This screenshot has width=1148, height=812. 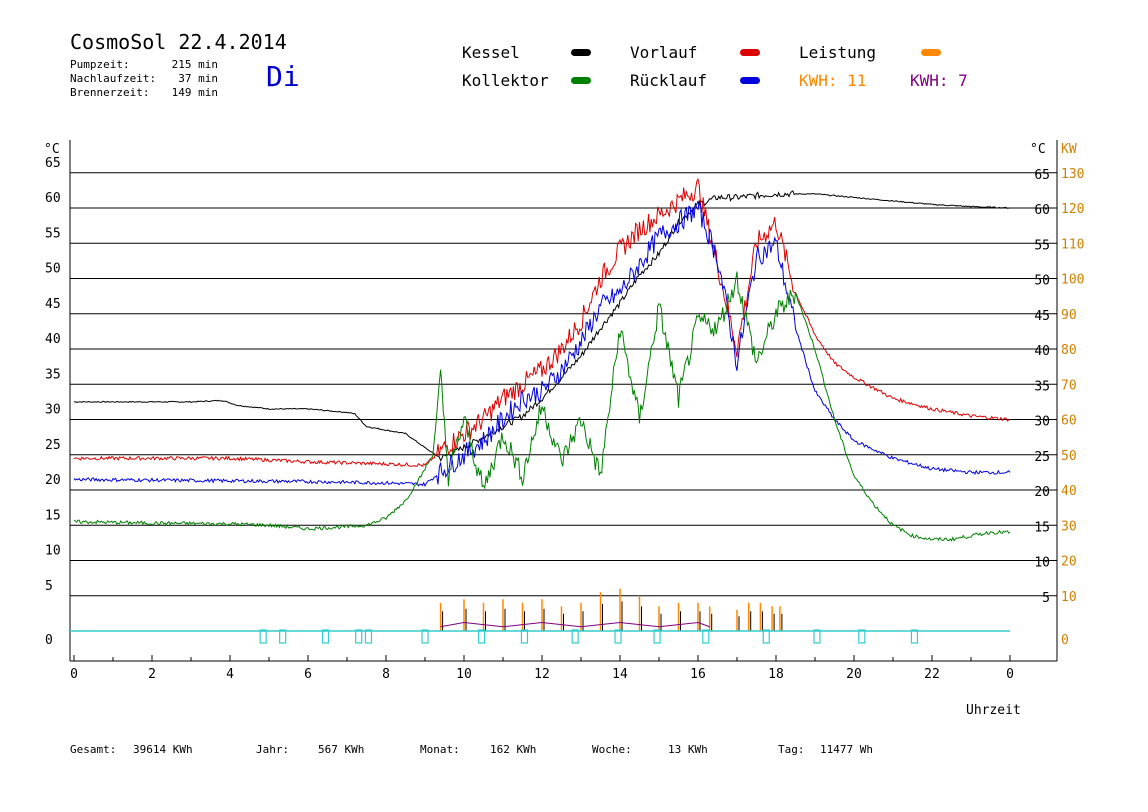 I want to click on legend-kwh-orange: KWH: 11, so click(x=833, y=80).